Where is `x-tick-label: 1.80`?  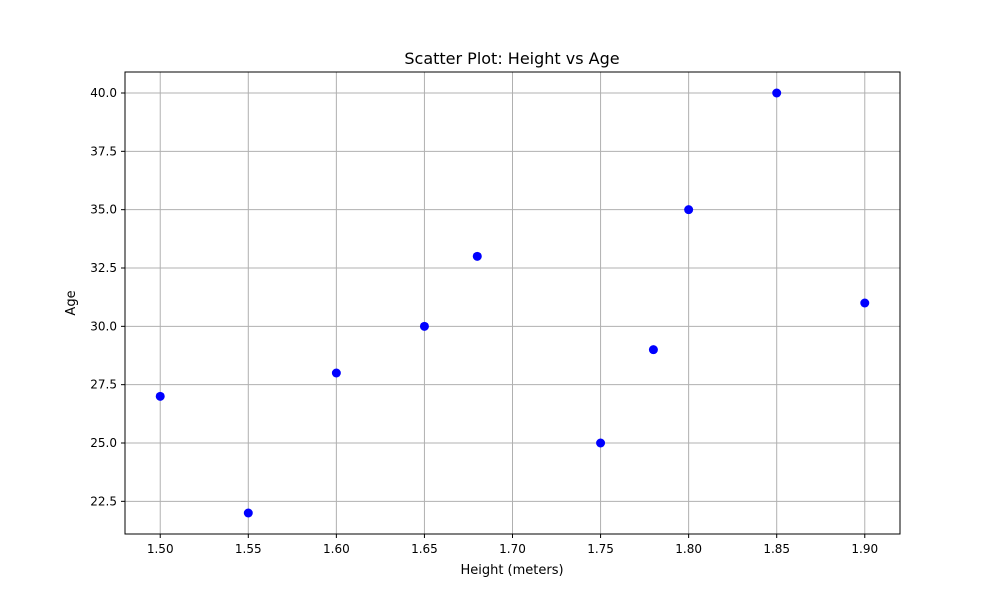
x-tick-label: 1.80 is located at coordinates (688, 549).